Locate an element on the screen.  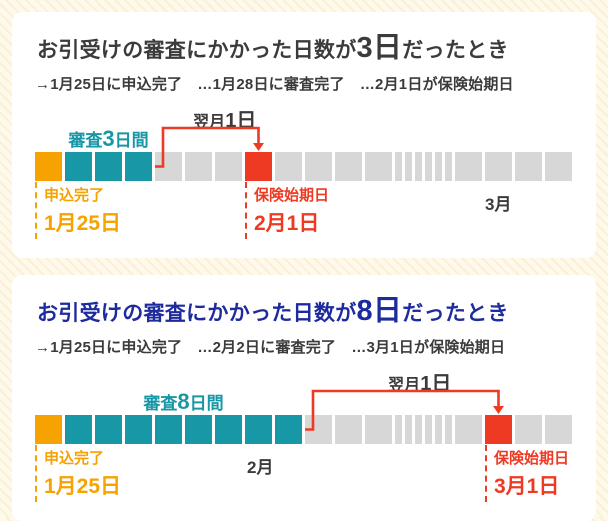
panel-title: お引受けの審査にかかった日数が8日だったとき is located at coordinates (305, 311).